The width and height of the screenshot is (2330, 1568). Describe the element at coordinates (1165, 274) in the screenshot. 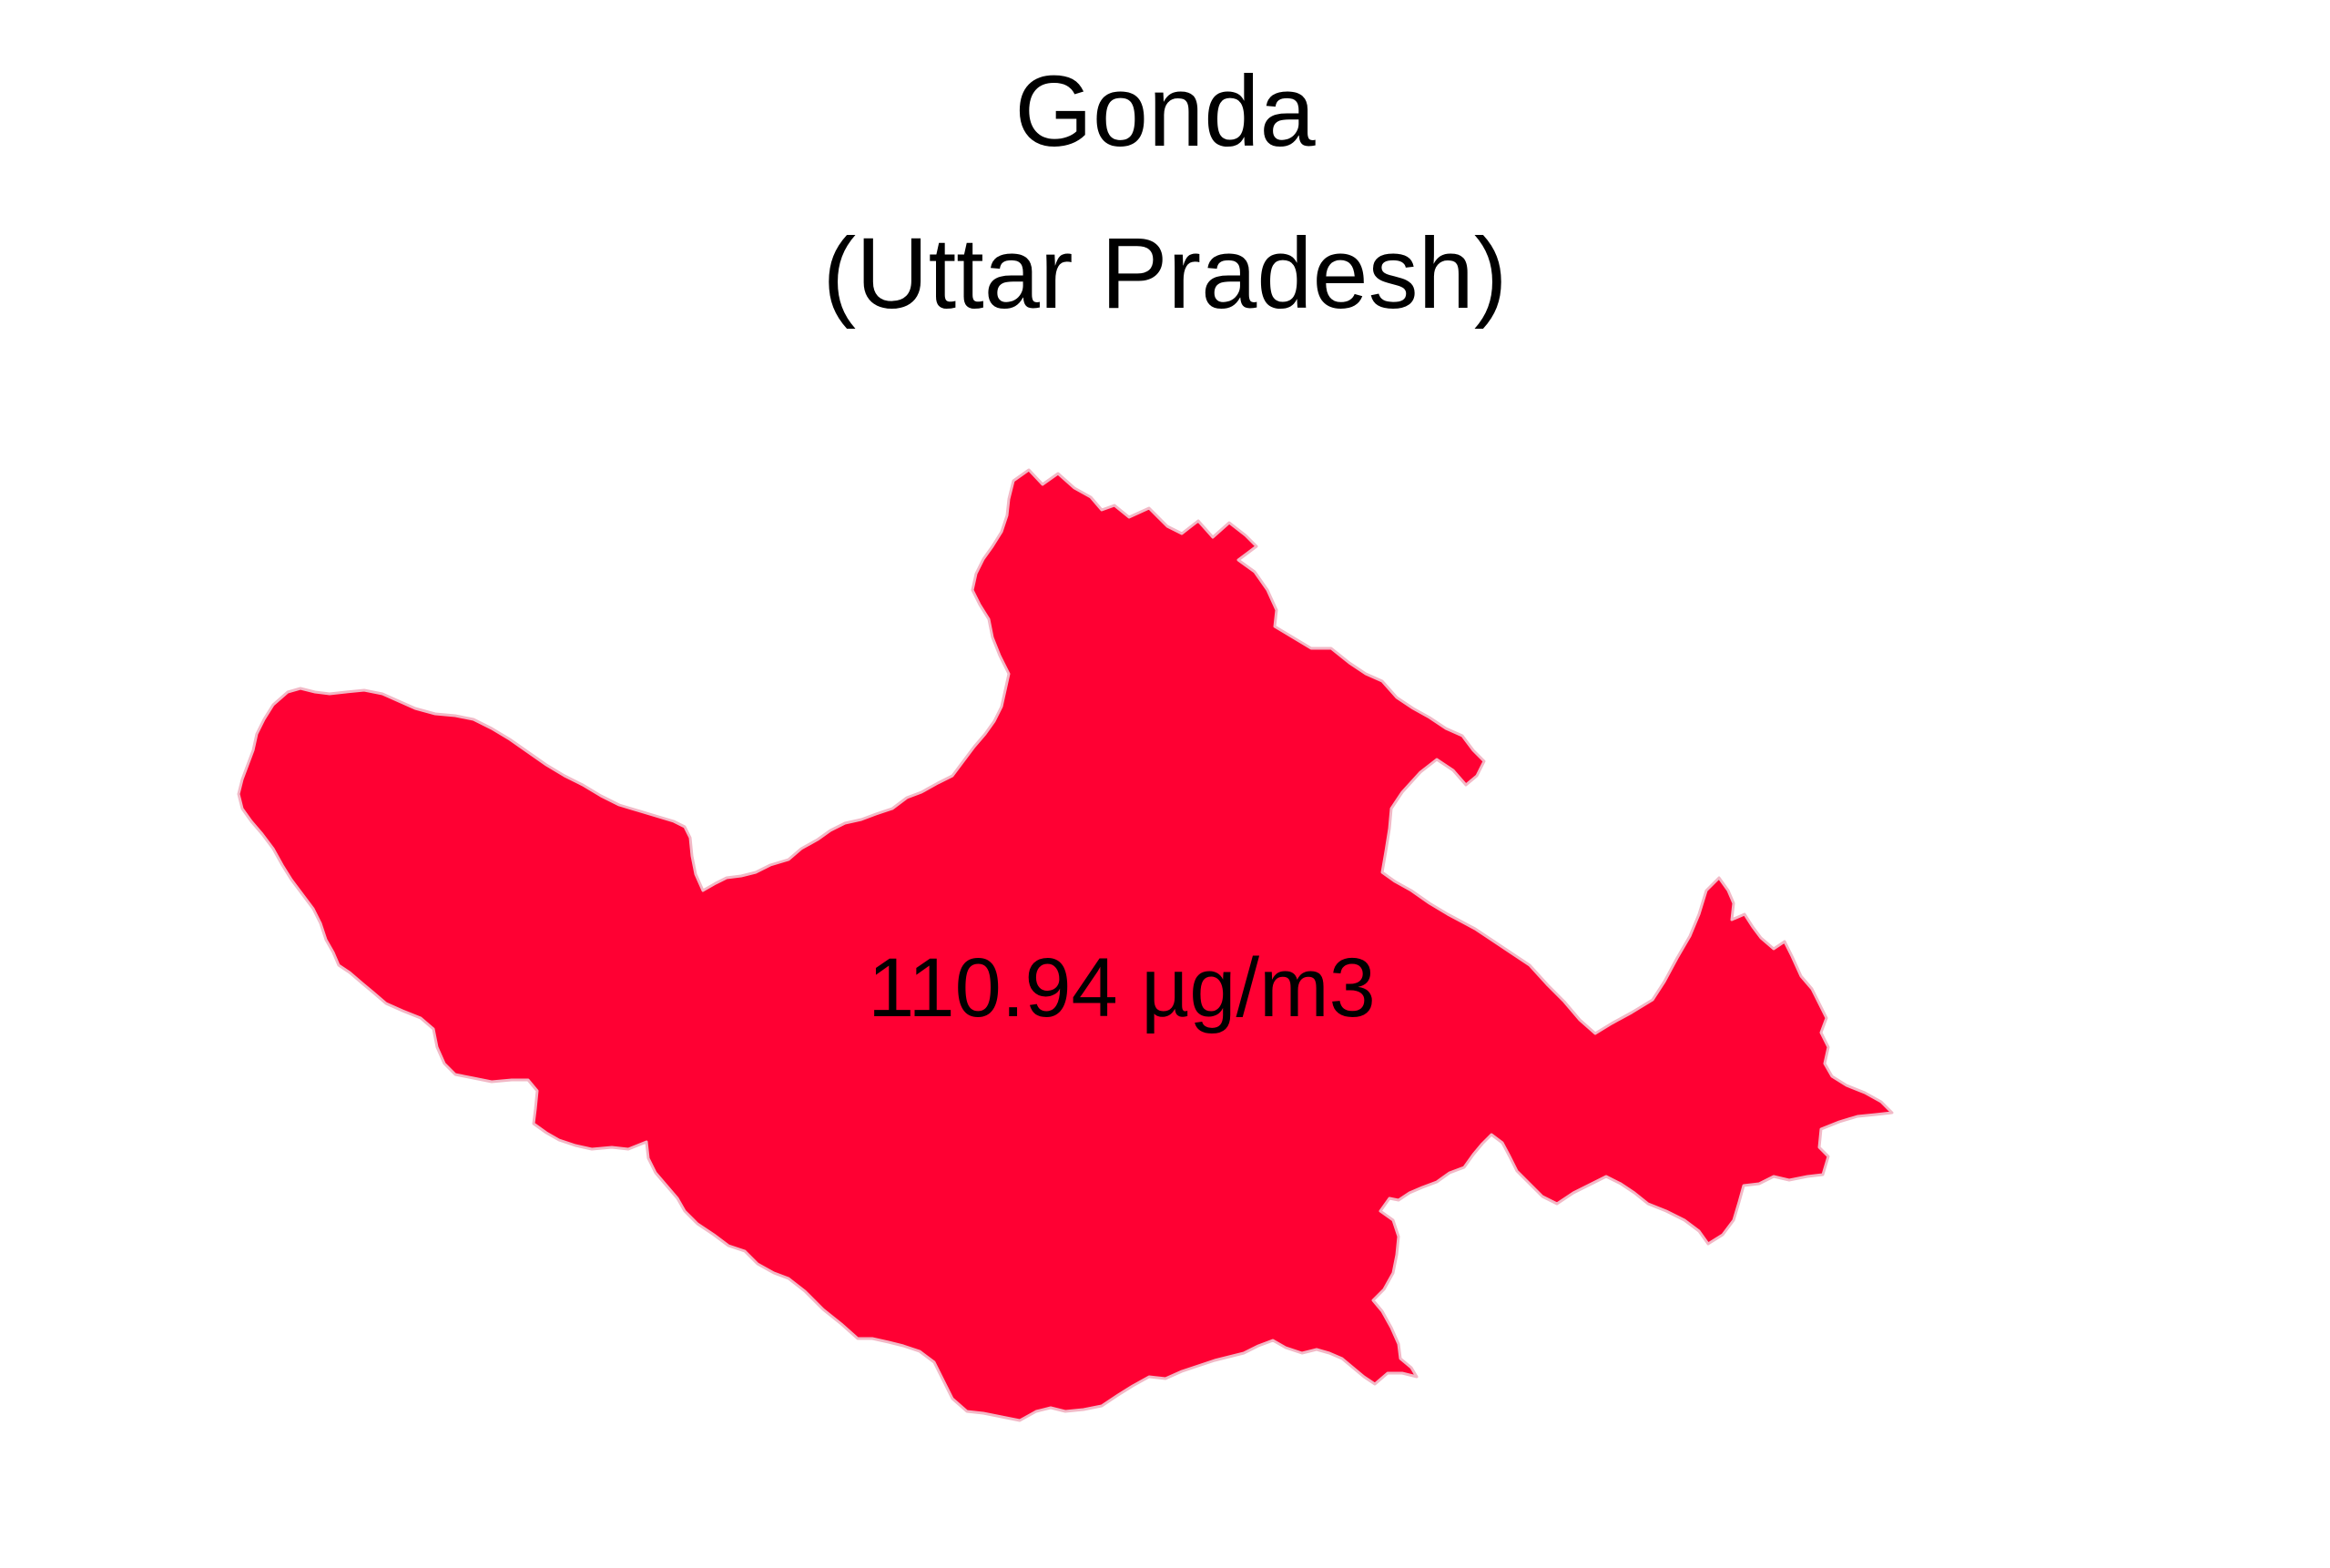

I see `map-title-state: (Uttar Pradesh)` at that location.